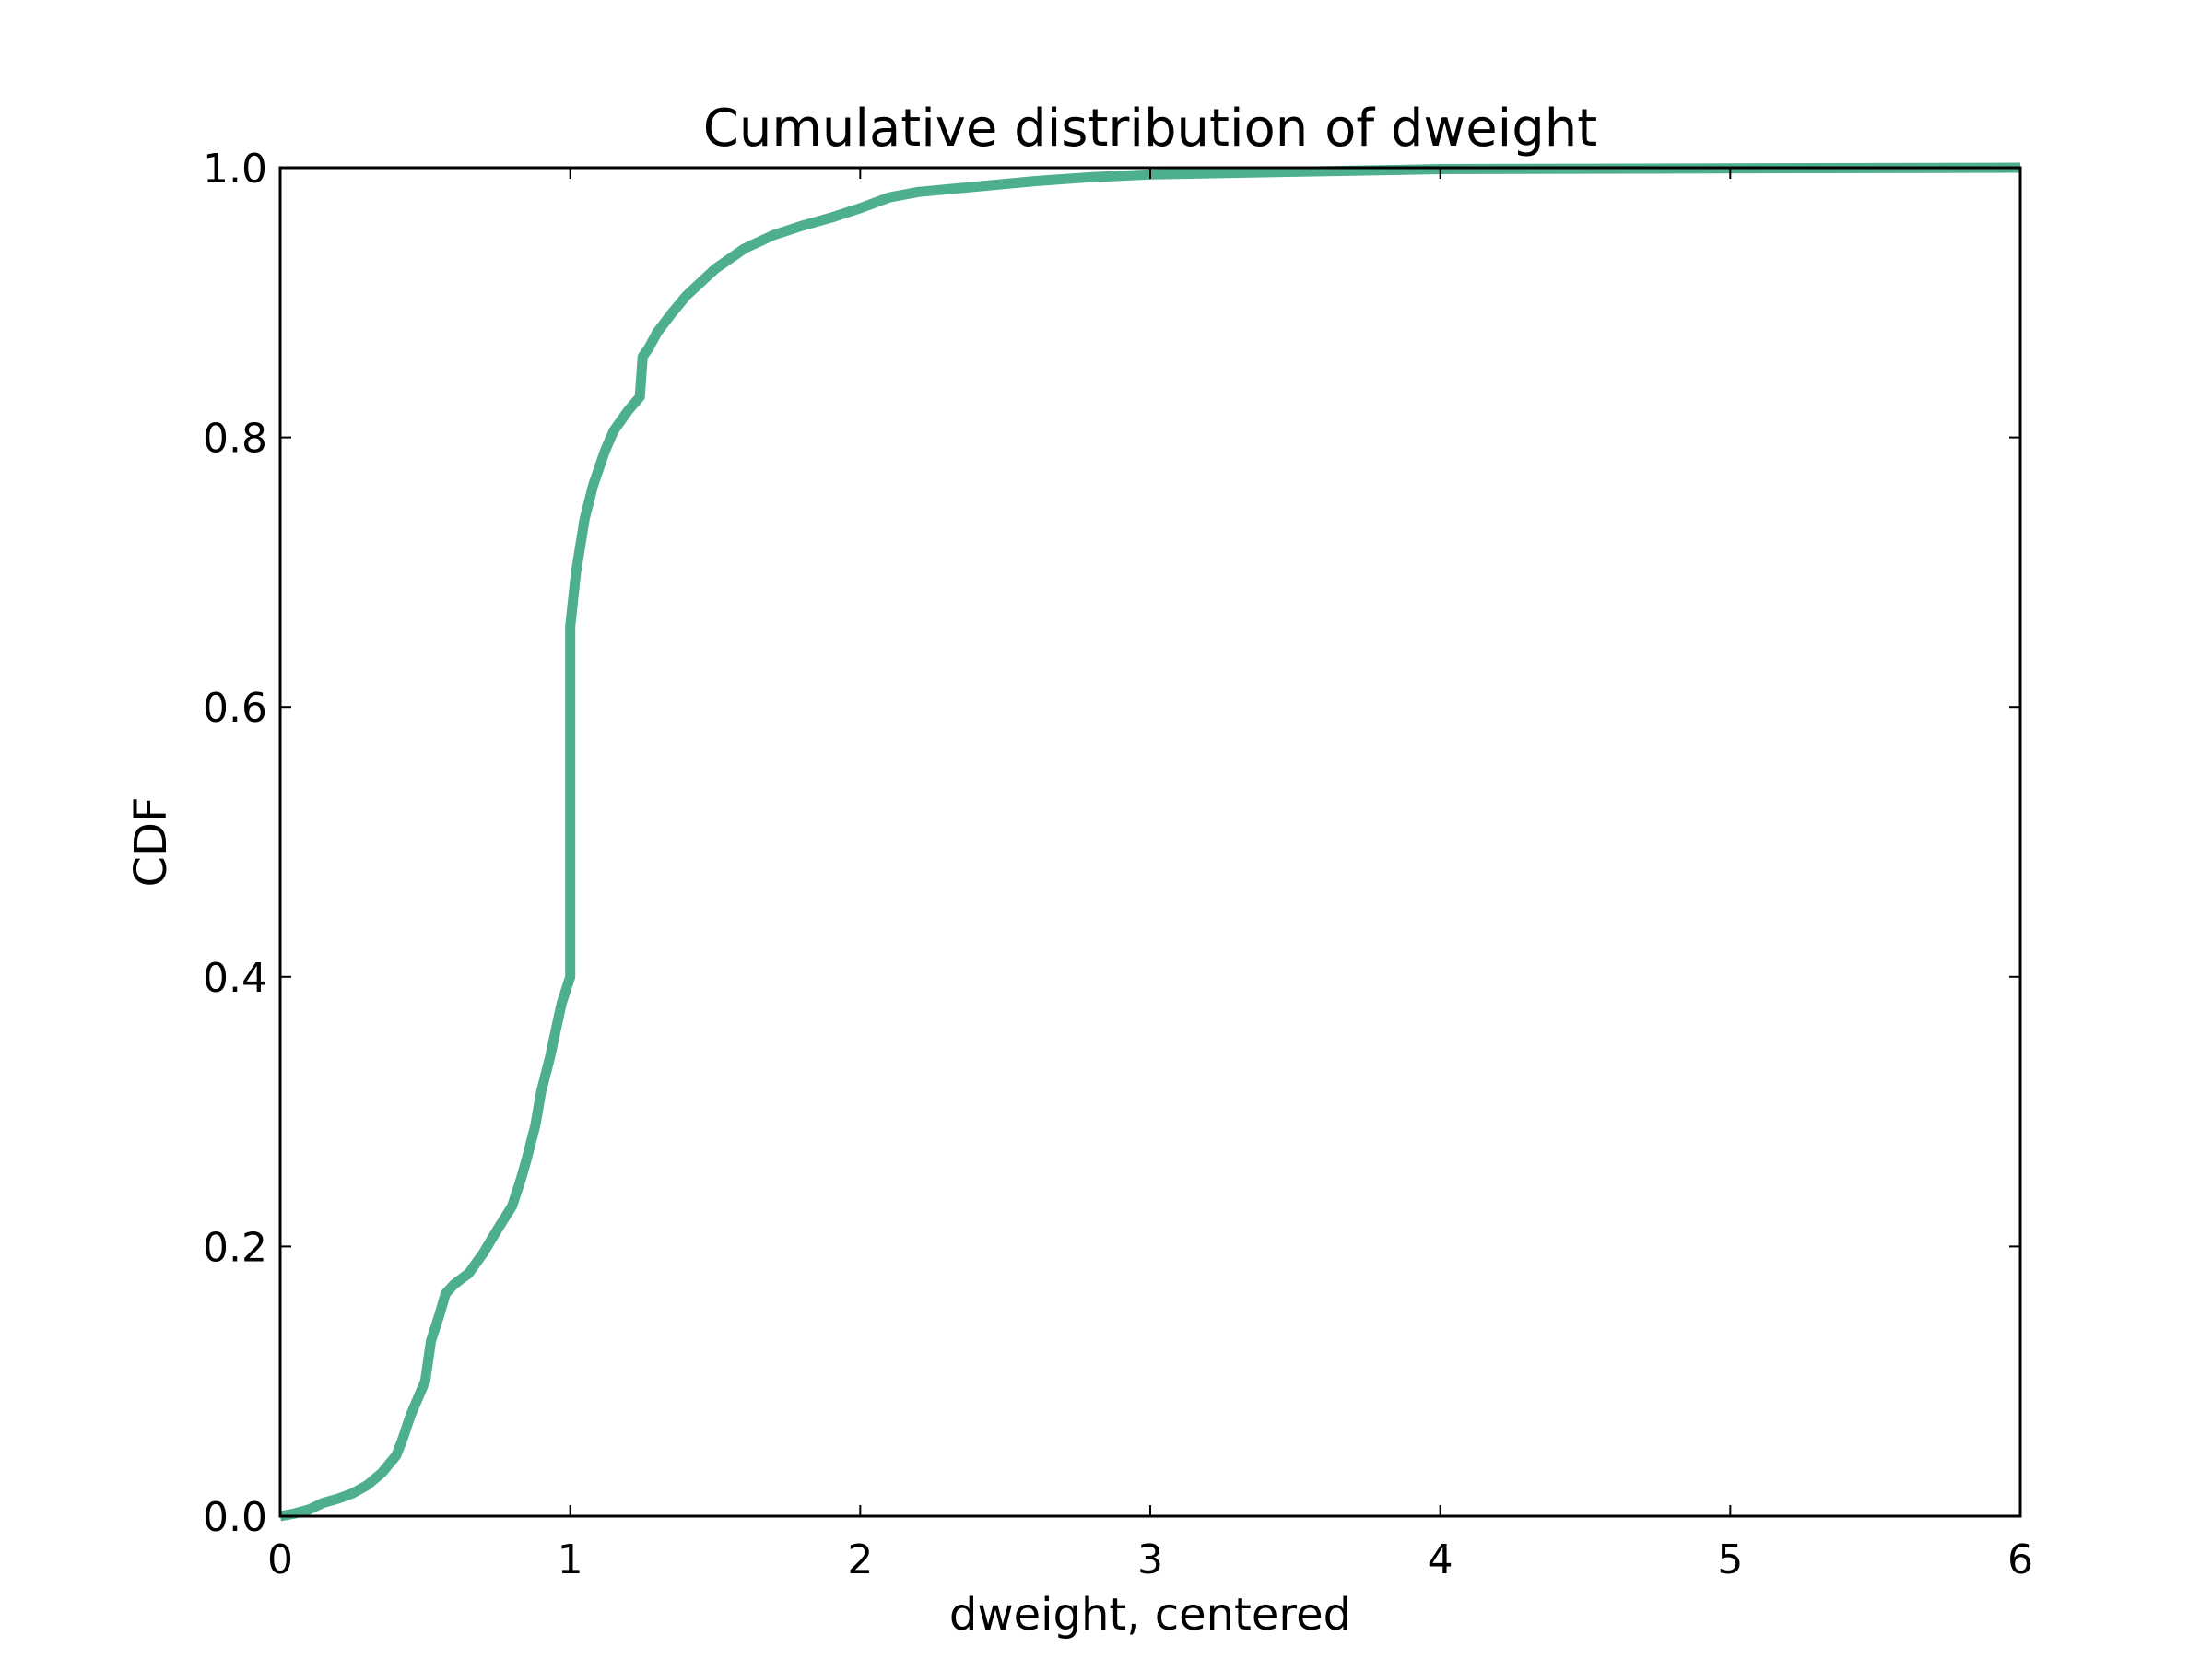  What do you see at coordinates (235, 439) in the screenshot?
I see `y-tick-label: 0.8` at bounding box center [235, 439].